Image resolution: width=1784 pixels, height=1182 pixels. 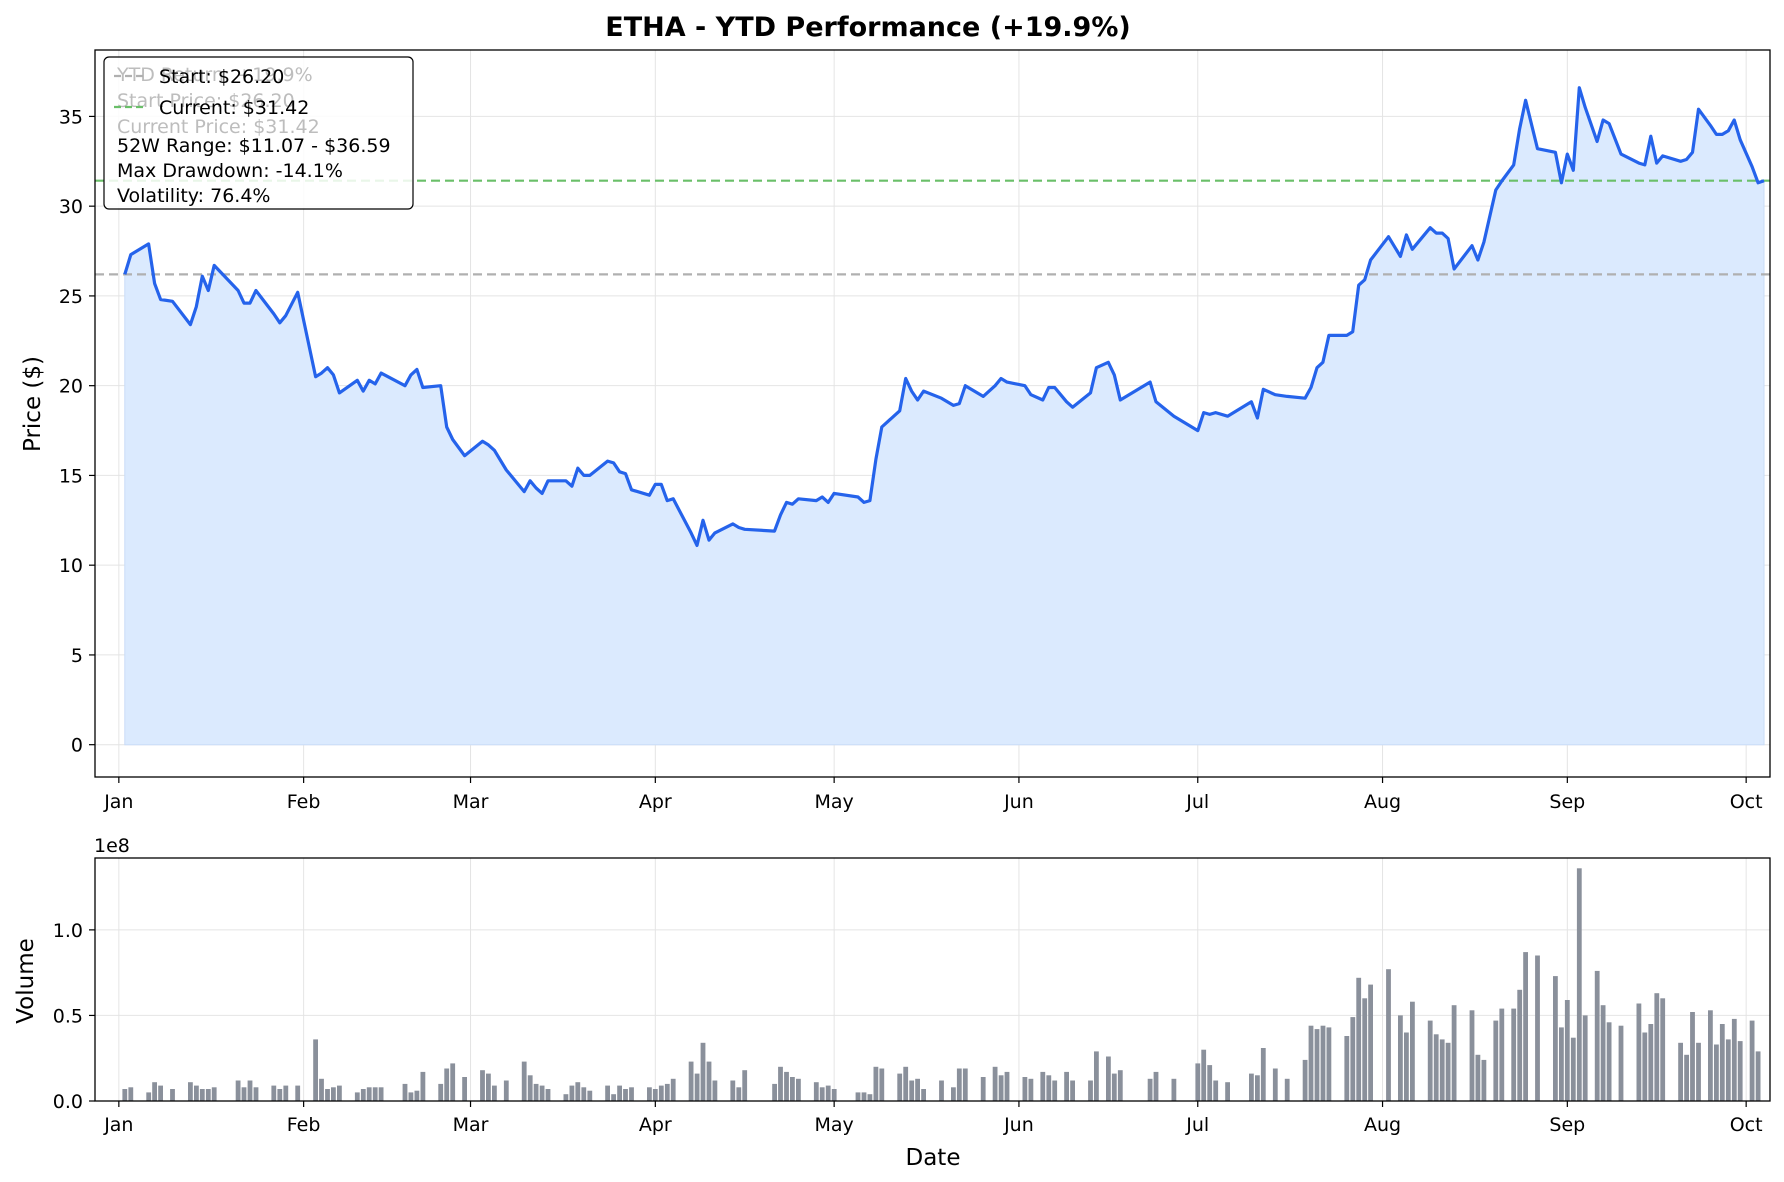 What do you see at coordinates (1197, 1125) in the screenshot?
I see `volume-x-tick-label: Jul` at bounding box center [1197, 1125].